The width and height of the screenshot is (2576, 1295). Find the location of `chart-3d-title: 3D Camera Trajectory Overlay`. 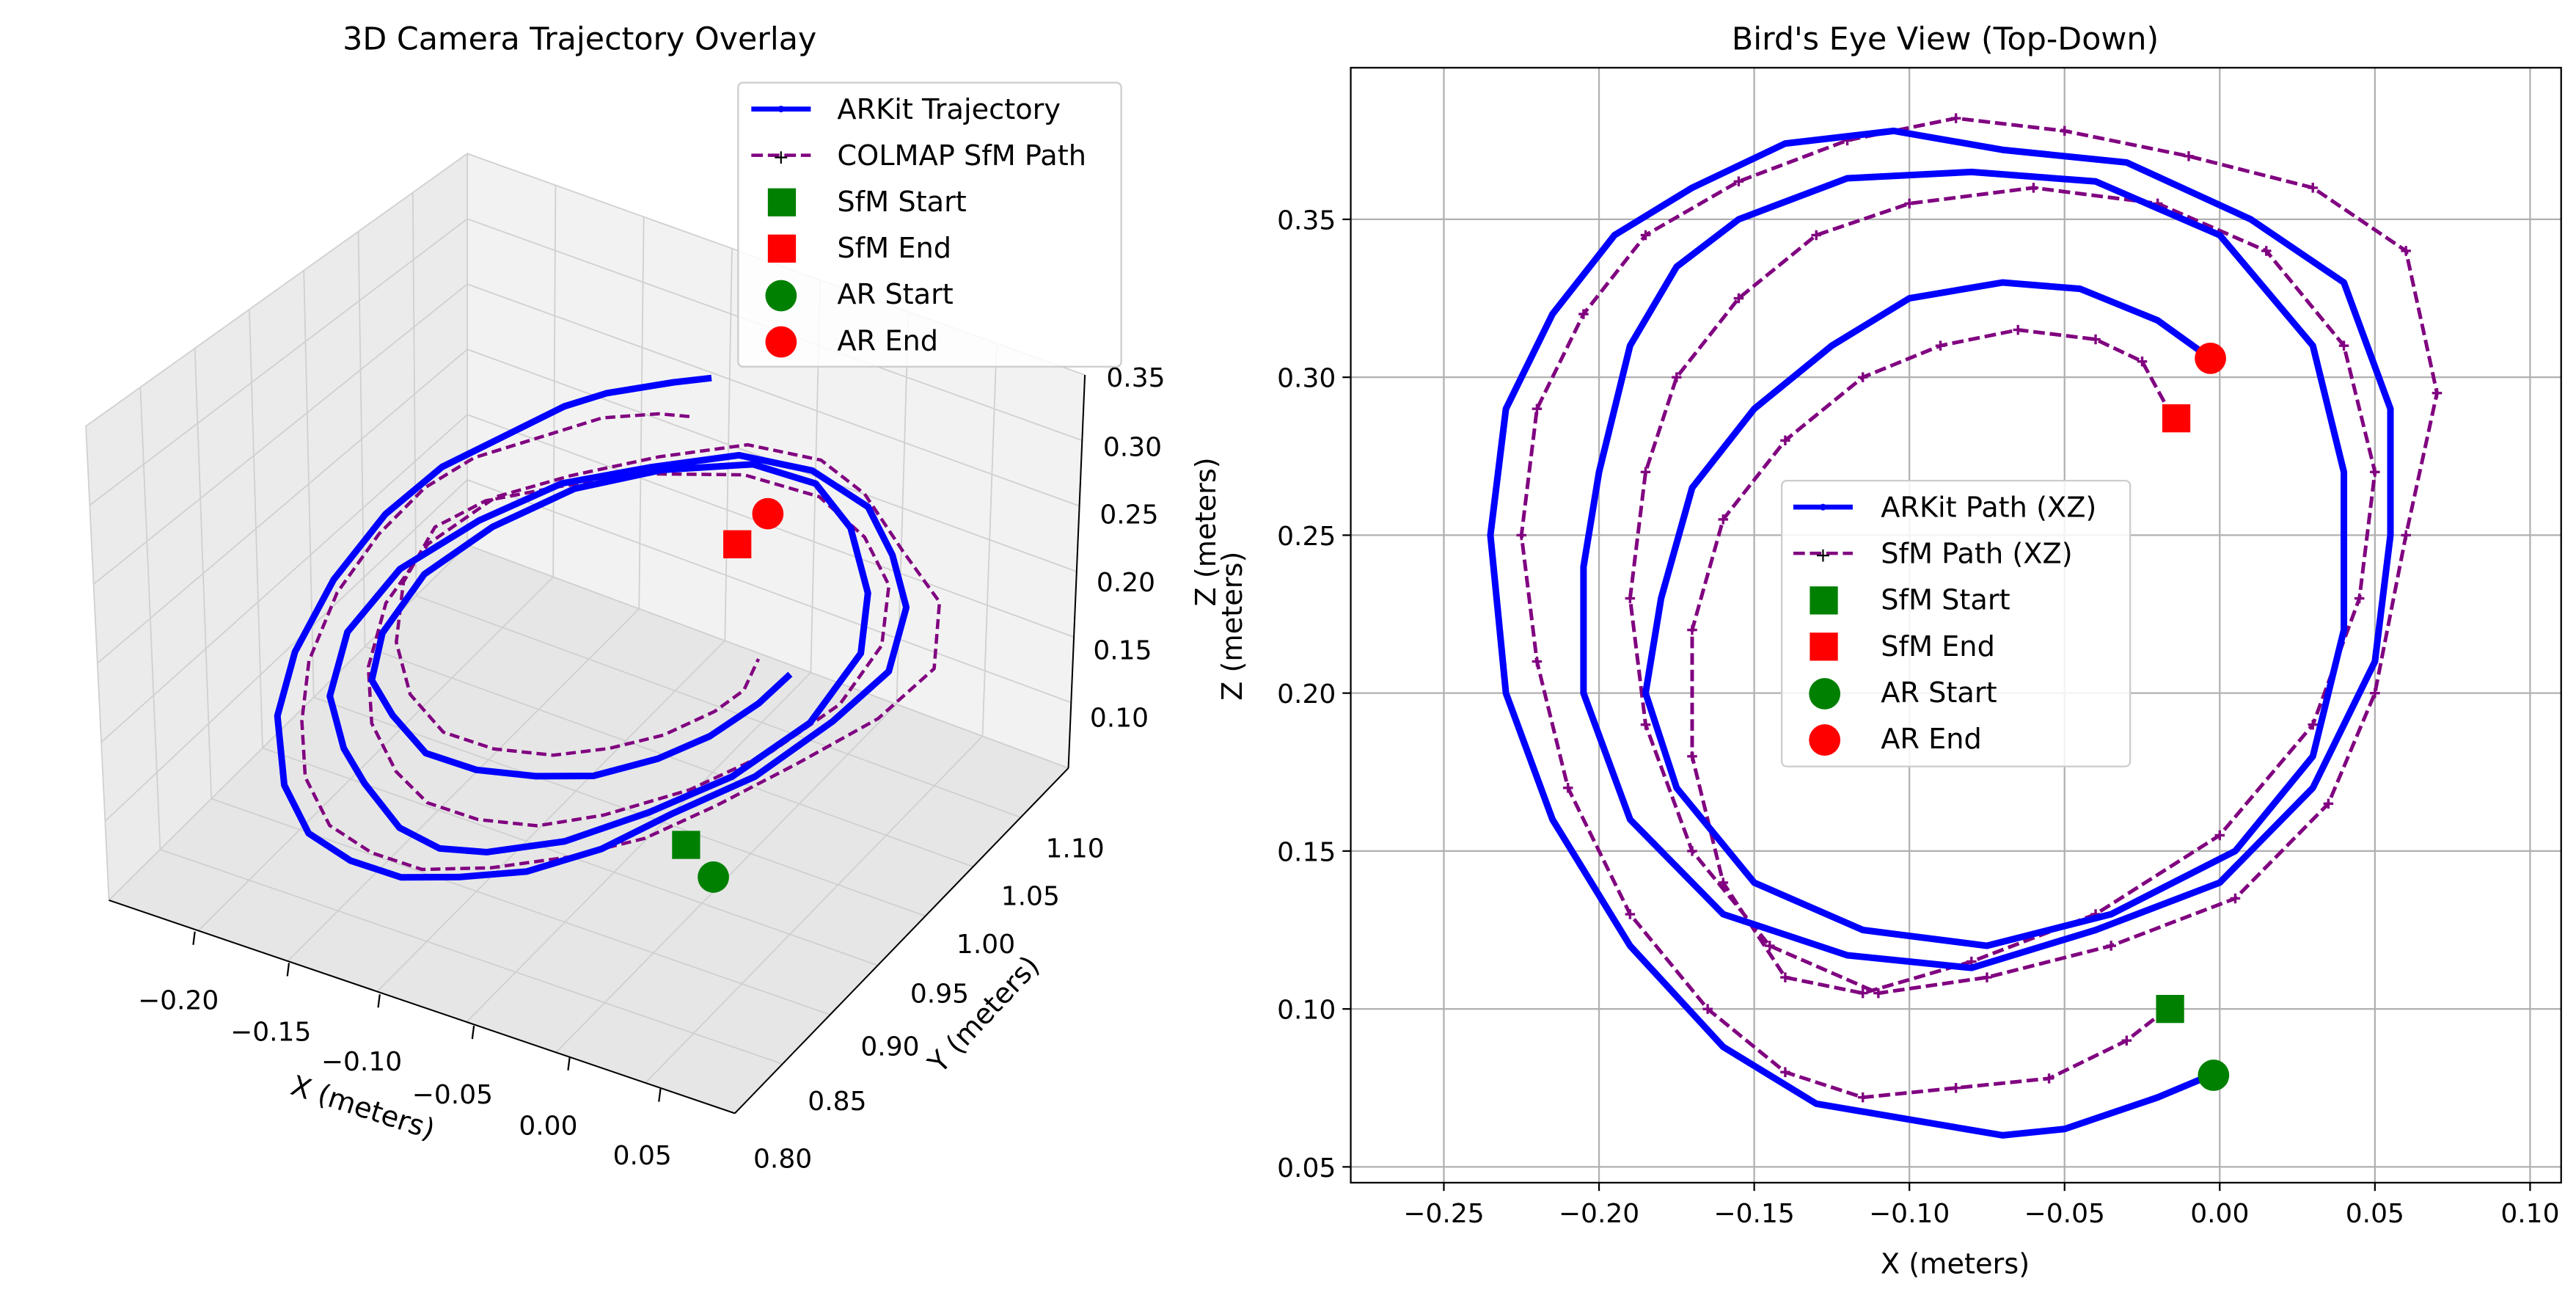

chart-3d-title: 3D Camera Trajectory Overlay is located at coordinates (579, 39).